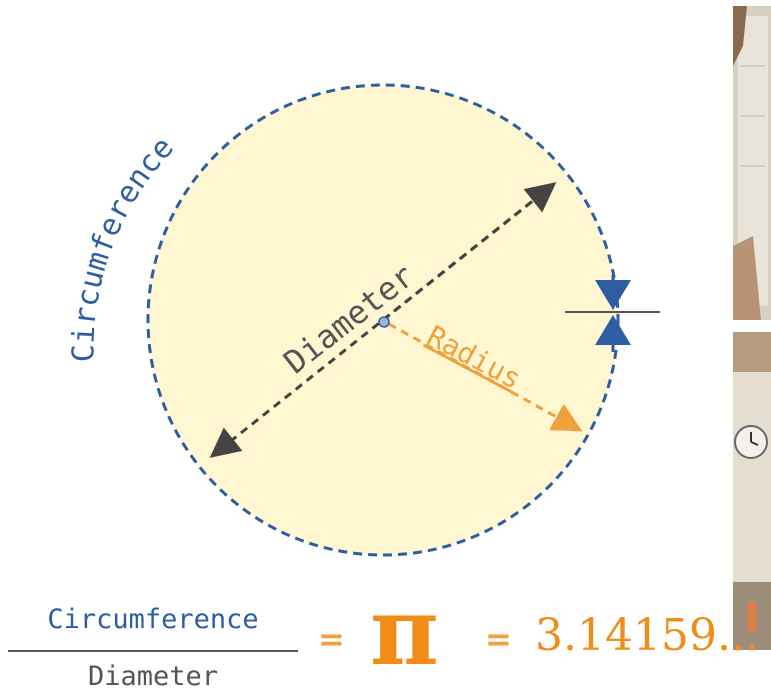  I want to click on radius-line, so click(485, 377).